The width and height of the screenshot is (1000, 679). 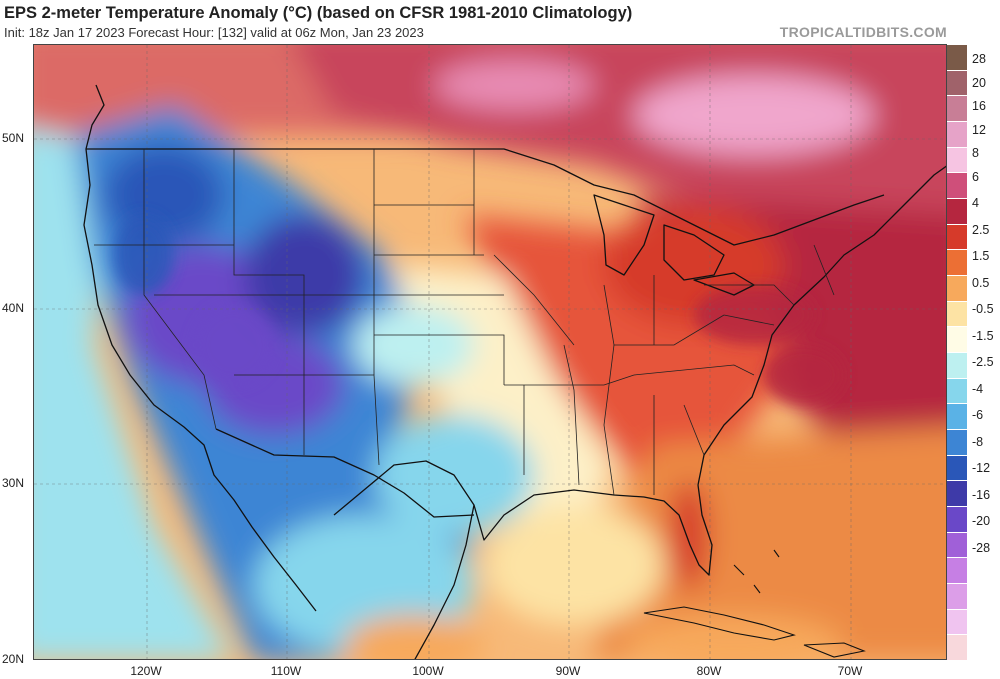 I want to click on lon-label-70w: 70W, so click(x=850, y=671).